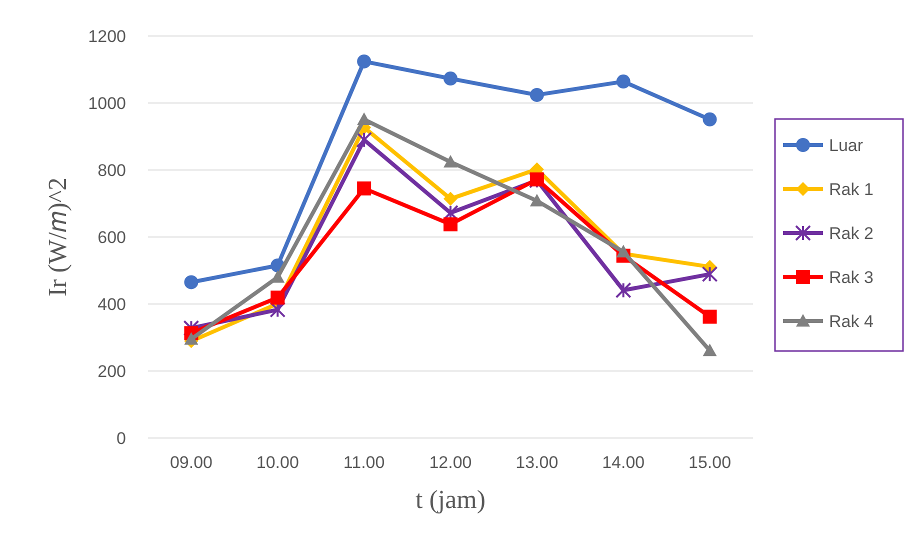 Image resolution: width=912 pixels, height=540 pixels. Describe the element at coordinates (277, 462) in the screenshot. I see `x-tick-label: 10.00` at that location.